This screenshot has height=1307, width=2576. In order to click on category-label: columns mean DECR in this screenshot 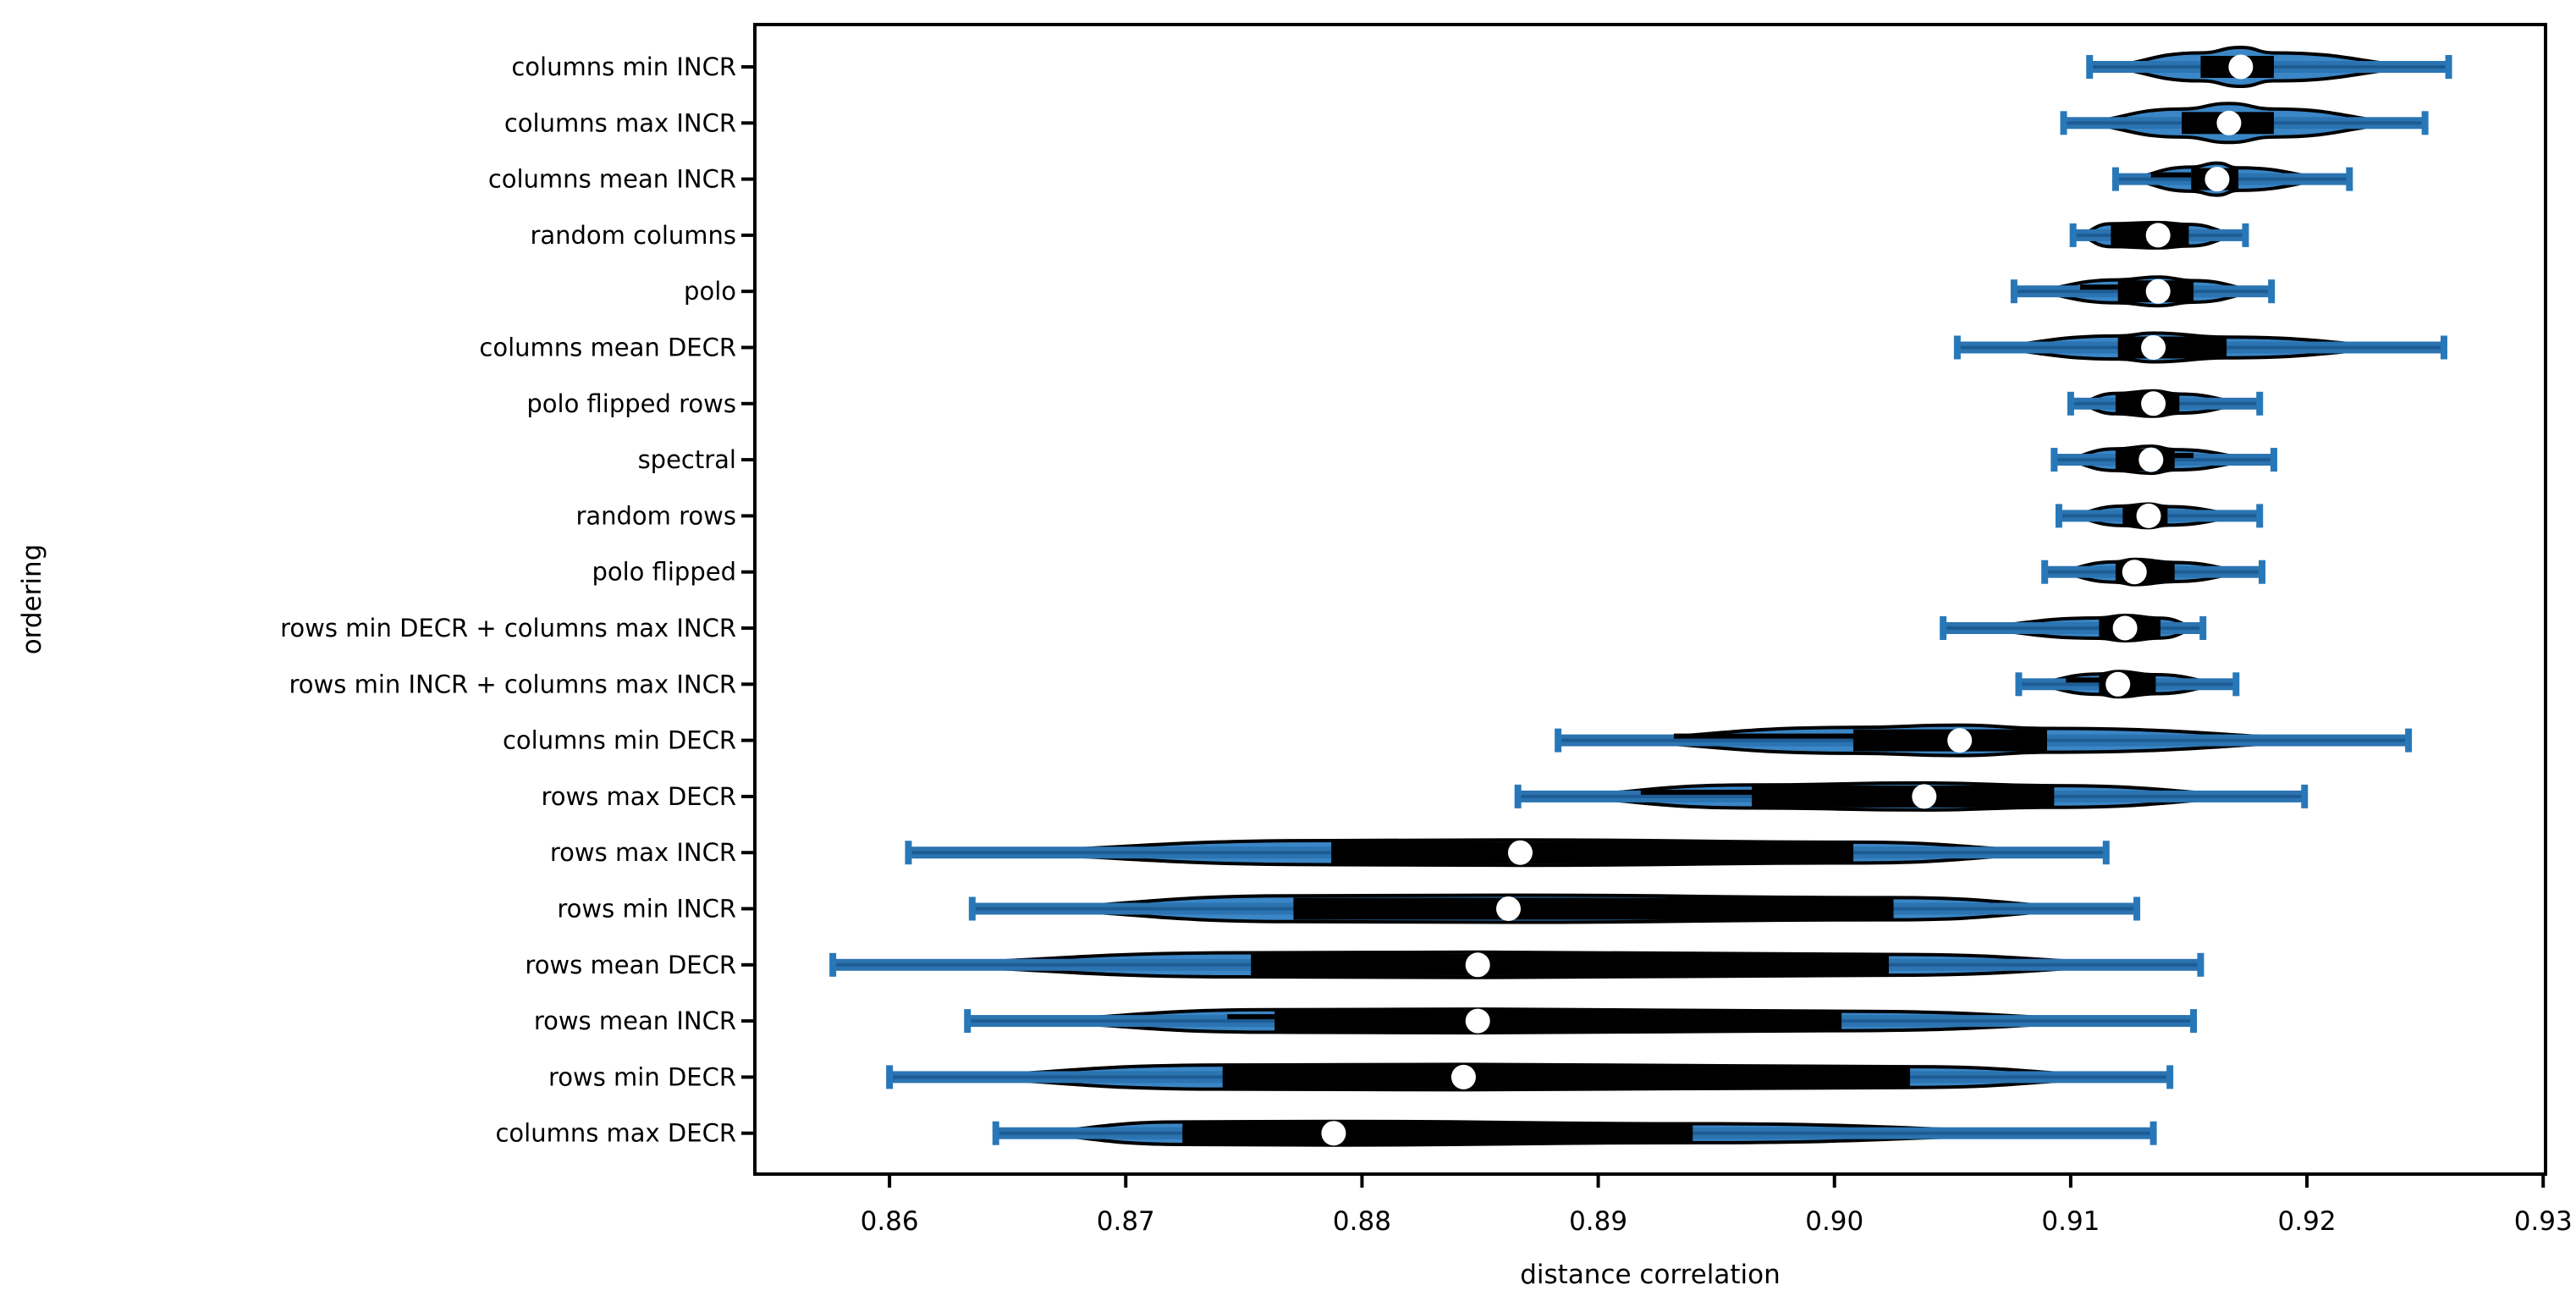, I will do `click(607, 348)`.